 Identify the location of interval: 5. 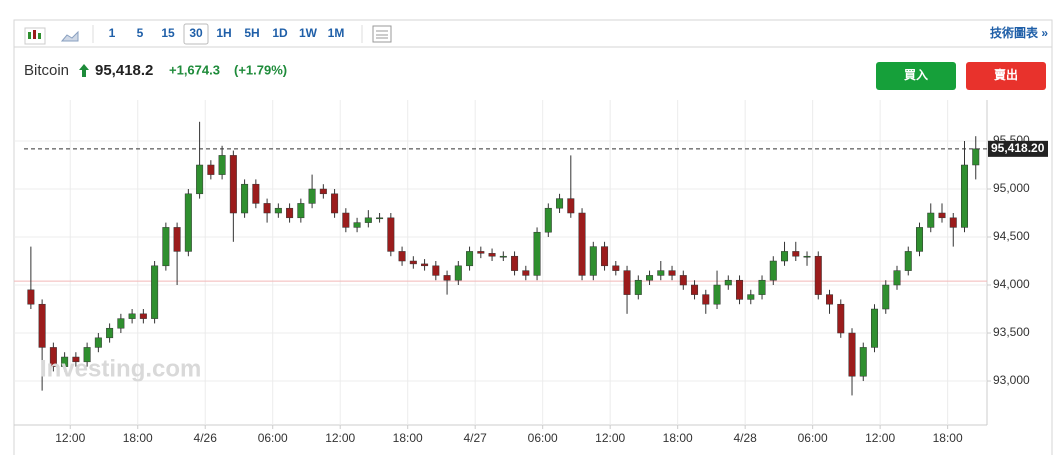
(140, 33).